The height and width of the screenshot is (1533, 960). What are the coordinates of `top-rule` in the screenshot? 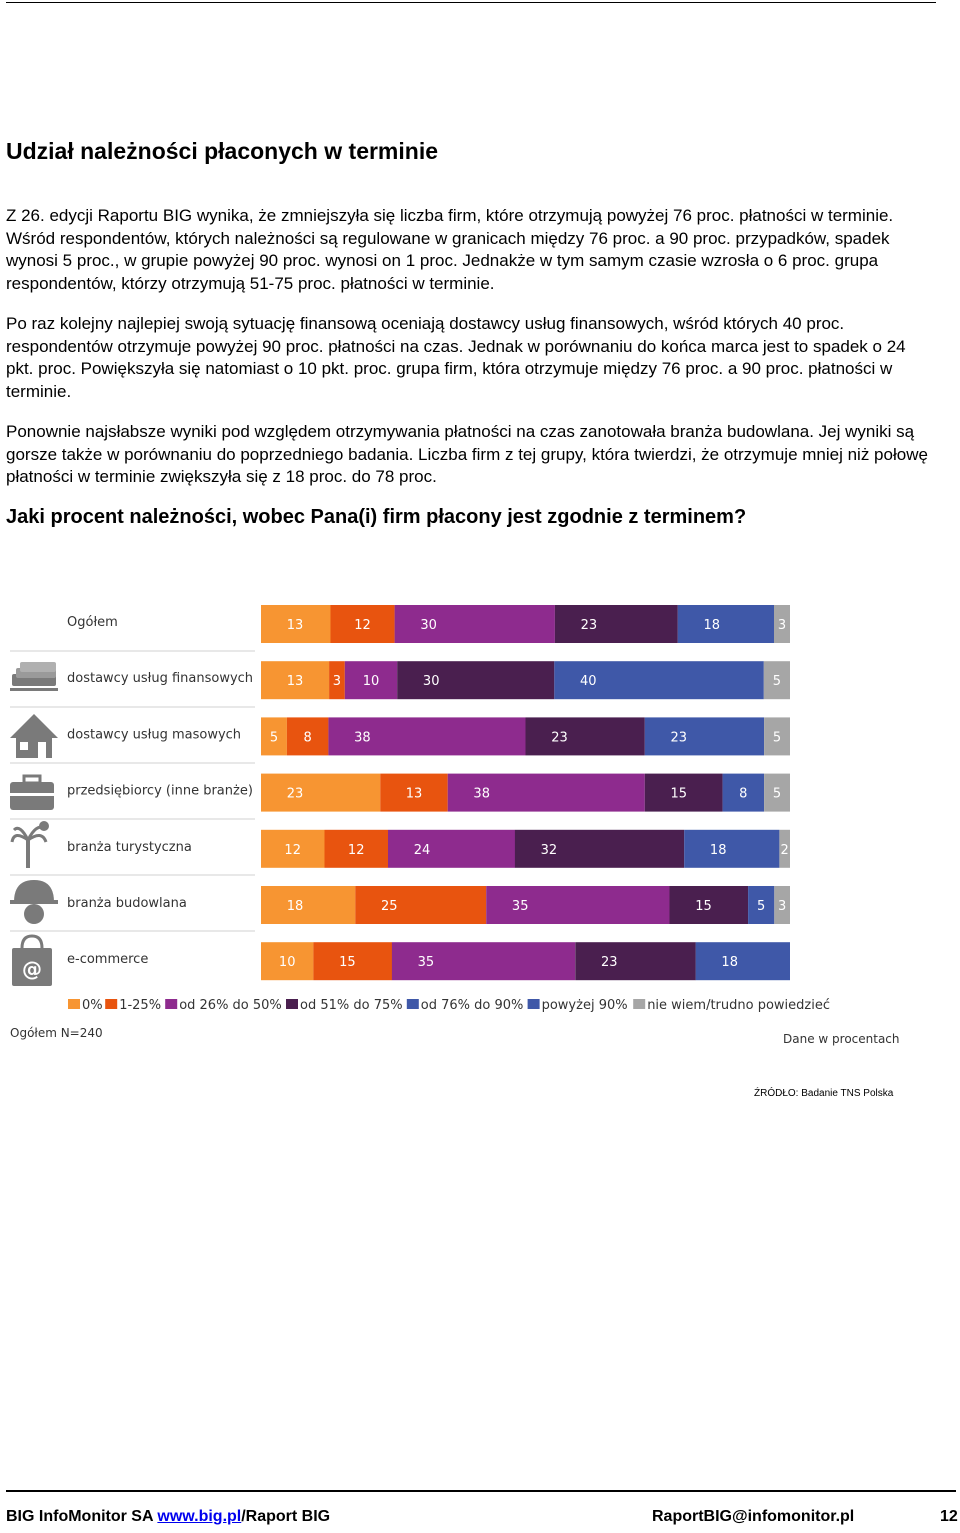 It's located at (471, 2).